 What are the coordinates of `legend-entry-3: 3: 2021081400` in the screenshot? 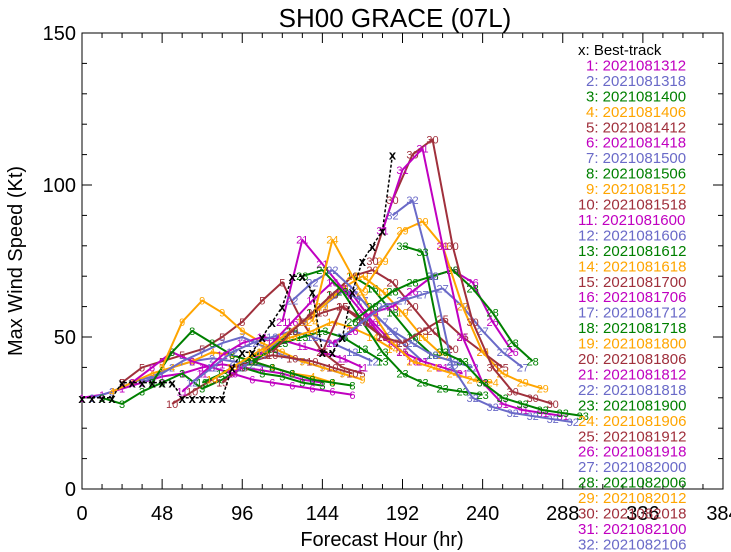 It's located at (636, 96).